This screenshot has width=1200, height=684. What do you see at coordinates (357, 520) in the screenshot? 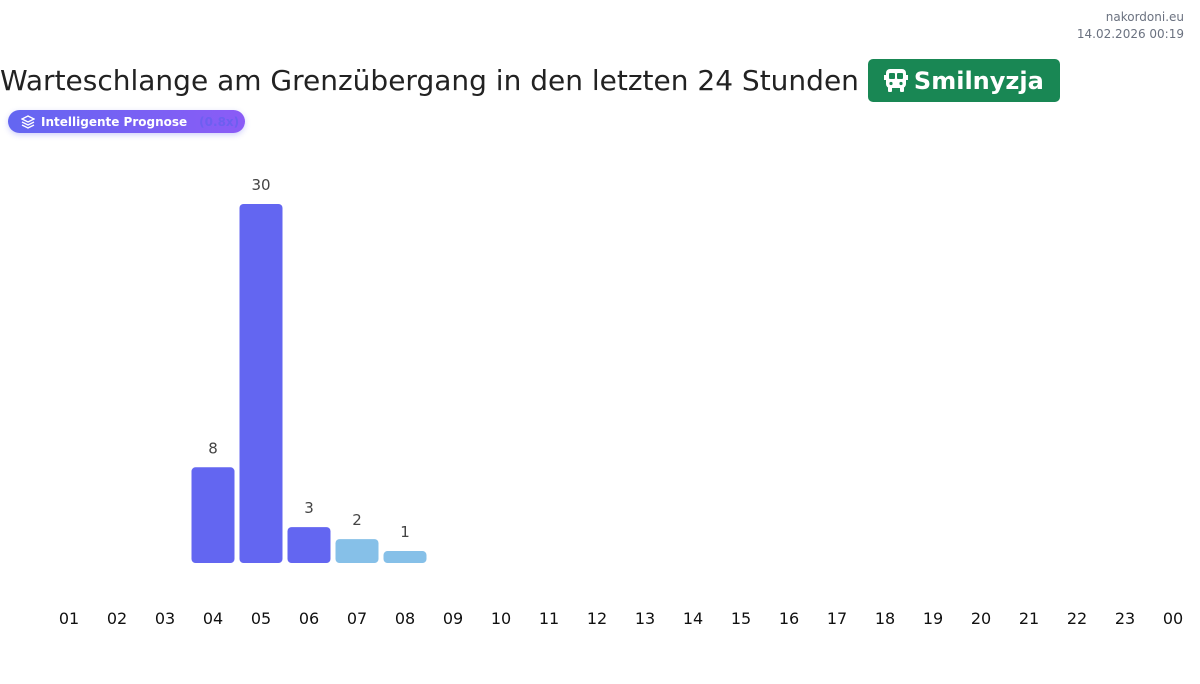
I see `value-label: 2` at bounding box center [357, 520].